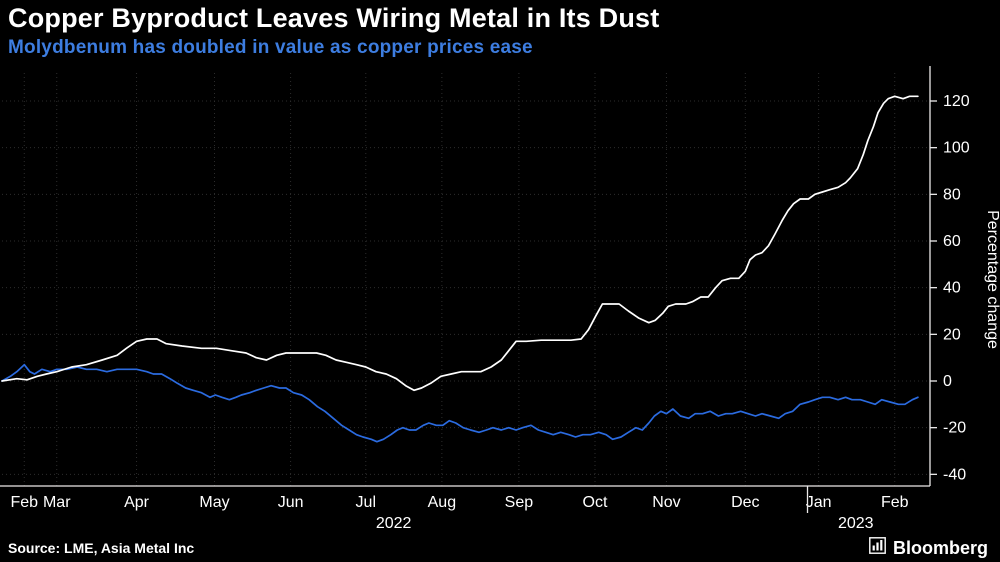  What do you see at coordinates (819, 502) in the screenshot?
I see `svg-text: Jan` at bounding box center [819, 502].